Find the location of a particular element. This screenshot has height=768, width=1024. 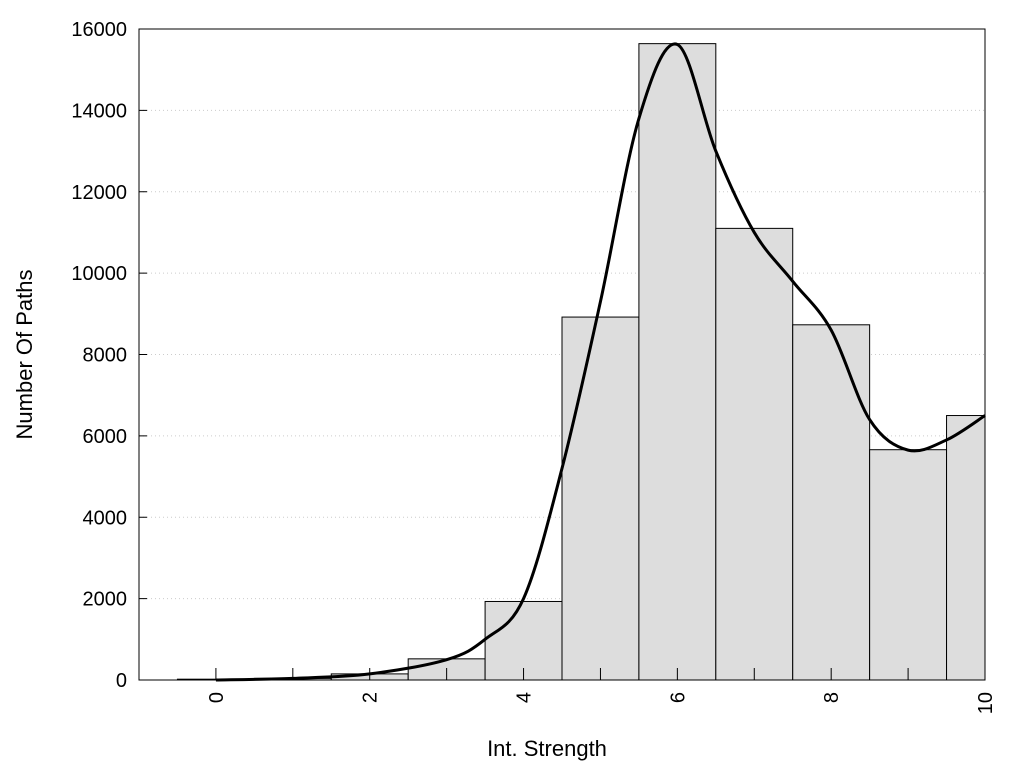

y-tick-label: 14000 is located at coordinates (99, 111).